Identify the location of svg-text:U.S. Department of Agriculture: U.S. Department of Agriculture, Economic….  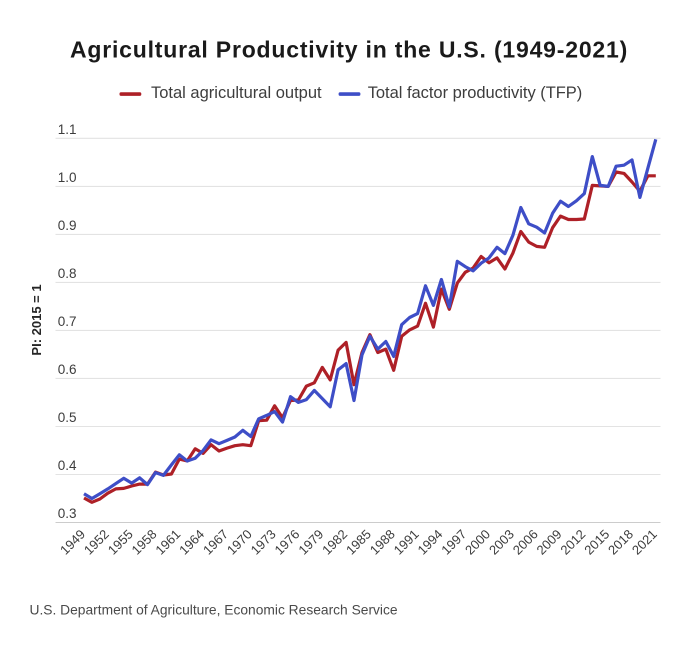
(214, 610).